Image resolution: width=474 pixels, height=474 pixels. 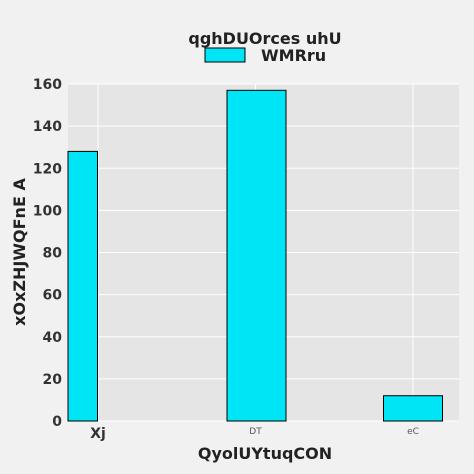 I want to click on legend: WMRru, so click(x=265, y=55).